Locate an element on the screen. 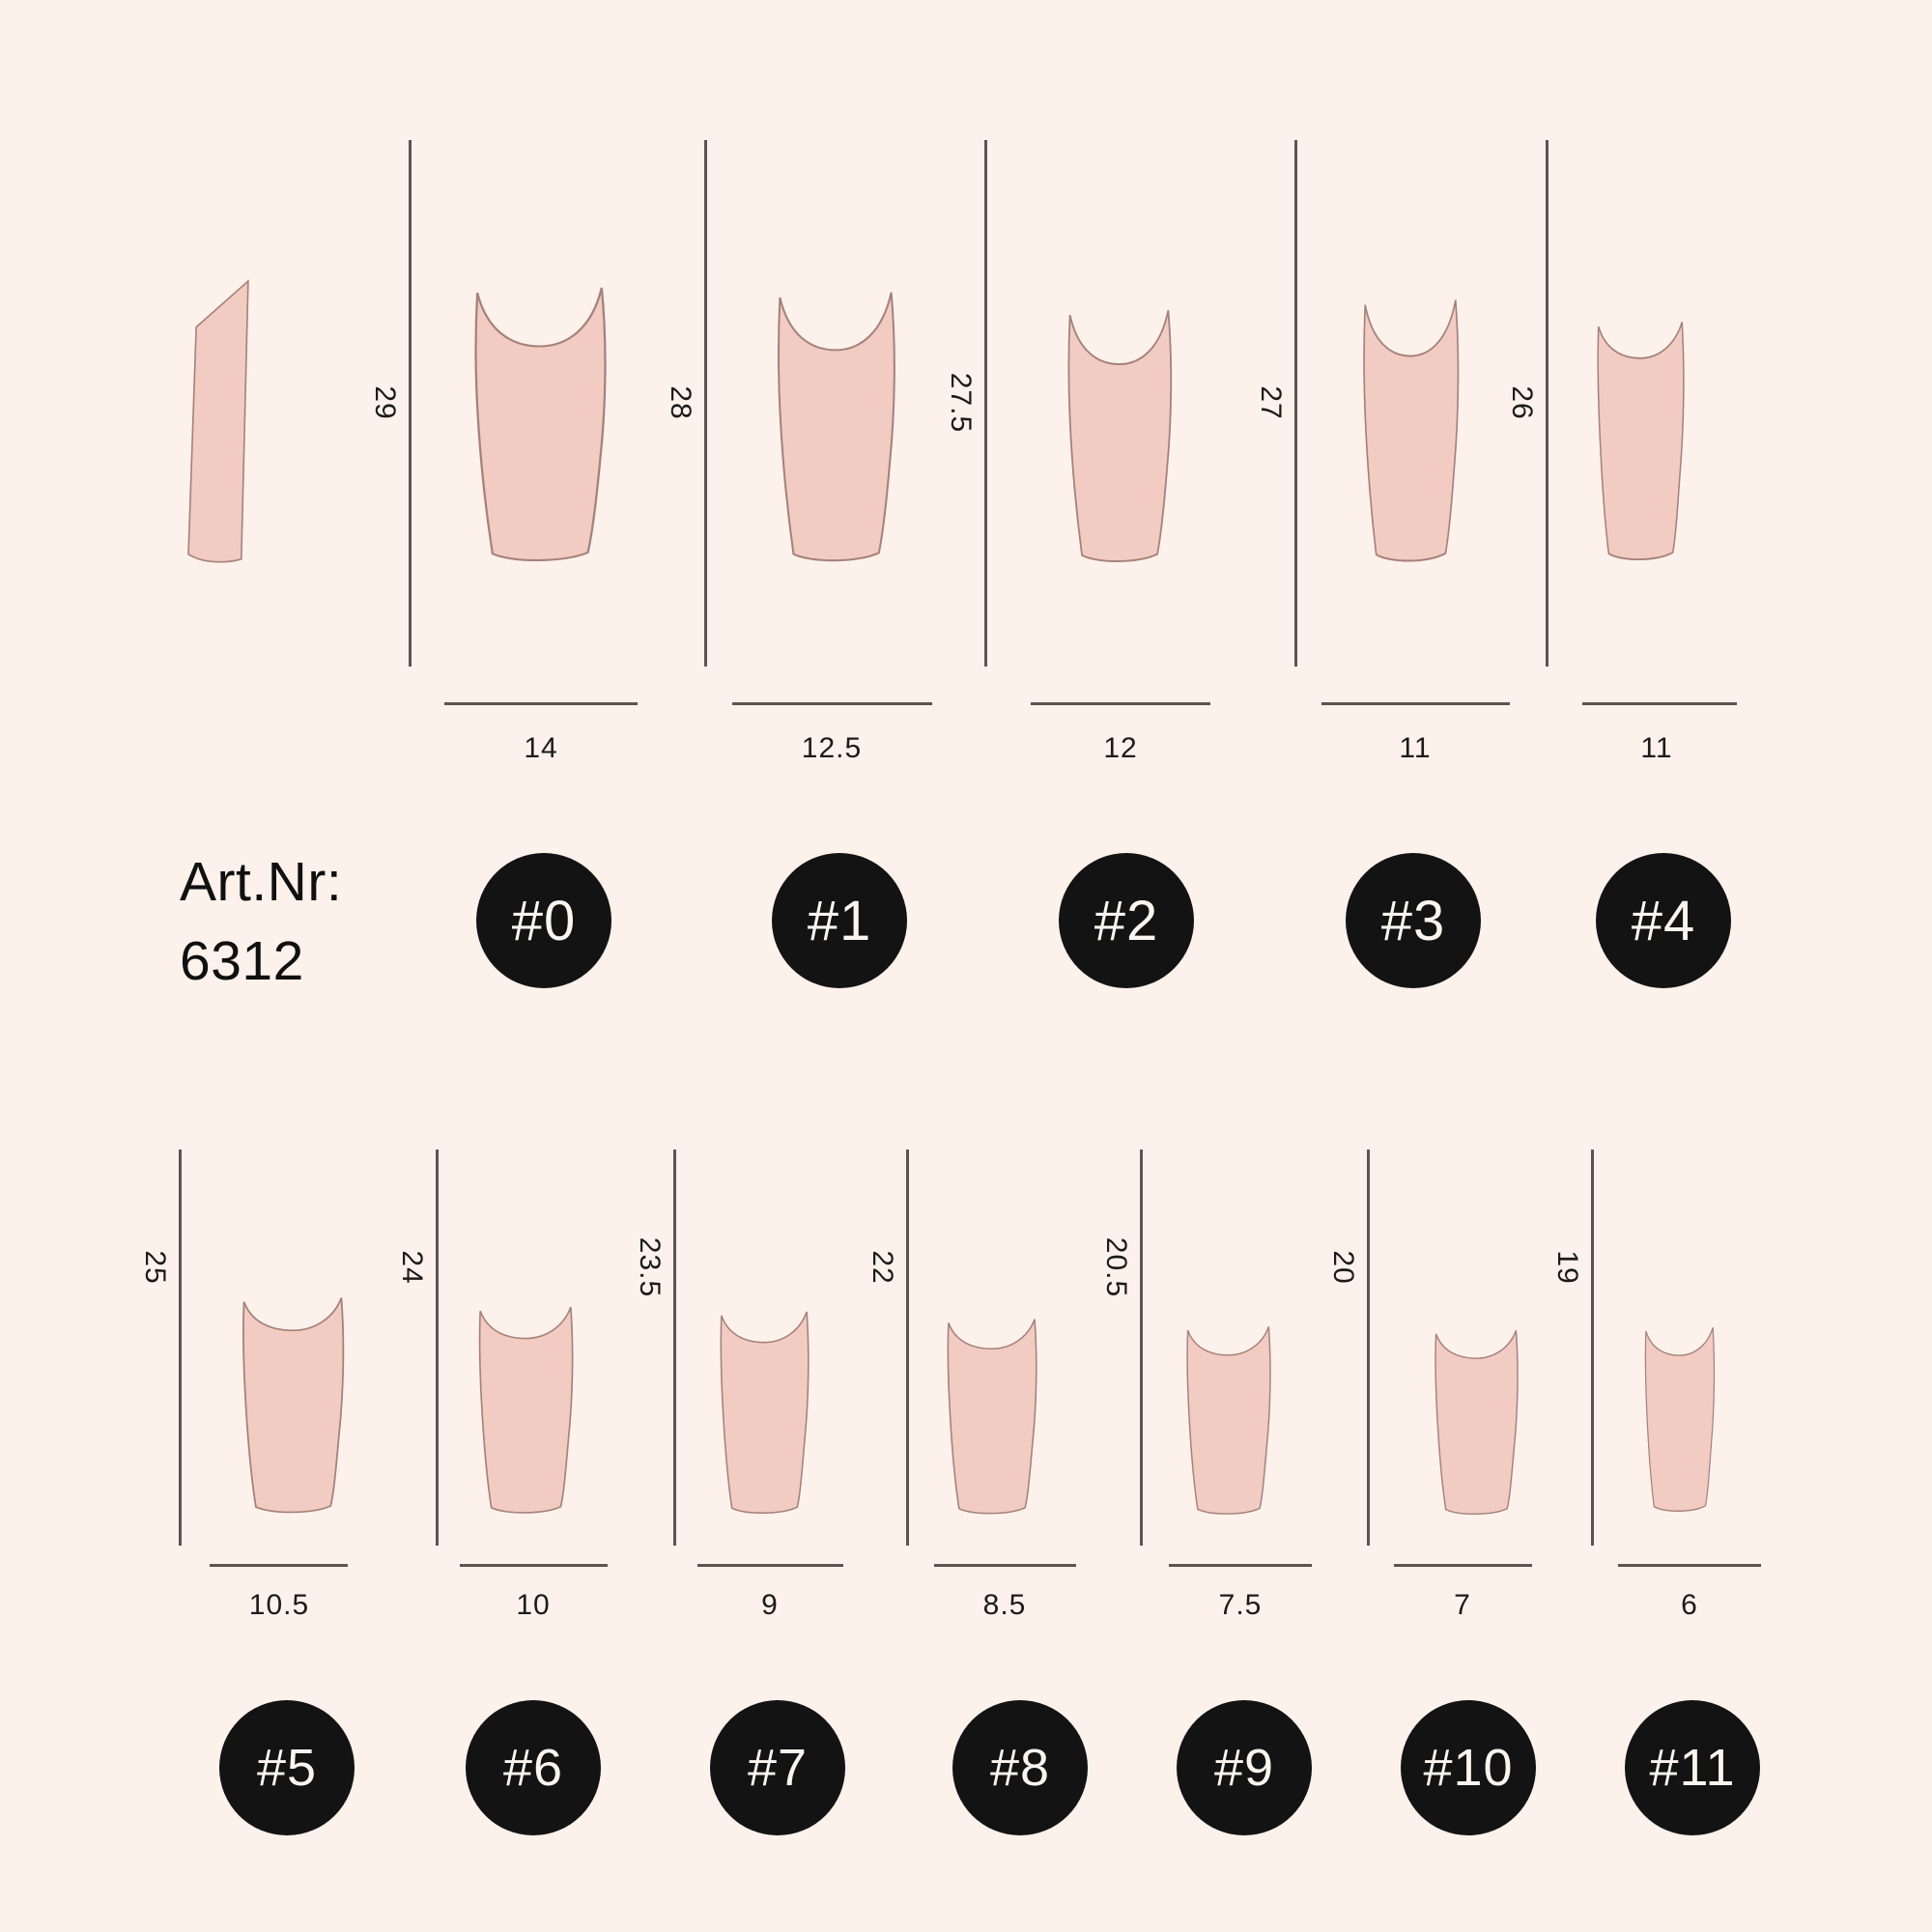 This screenshot has width=1932, height=1932. badge-label: #6 is located at coordinates (533, 1768).